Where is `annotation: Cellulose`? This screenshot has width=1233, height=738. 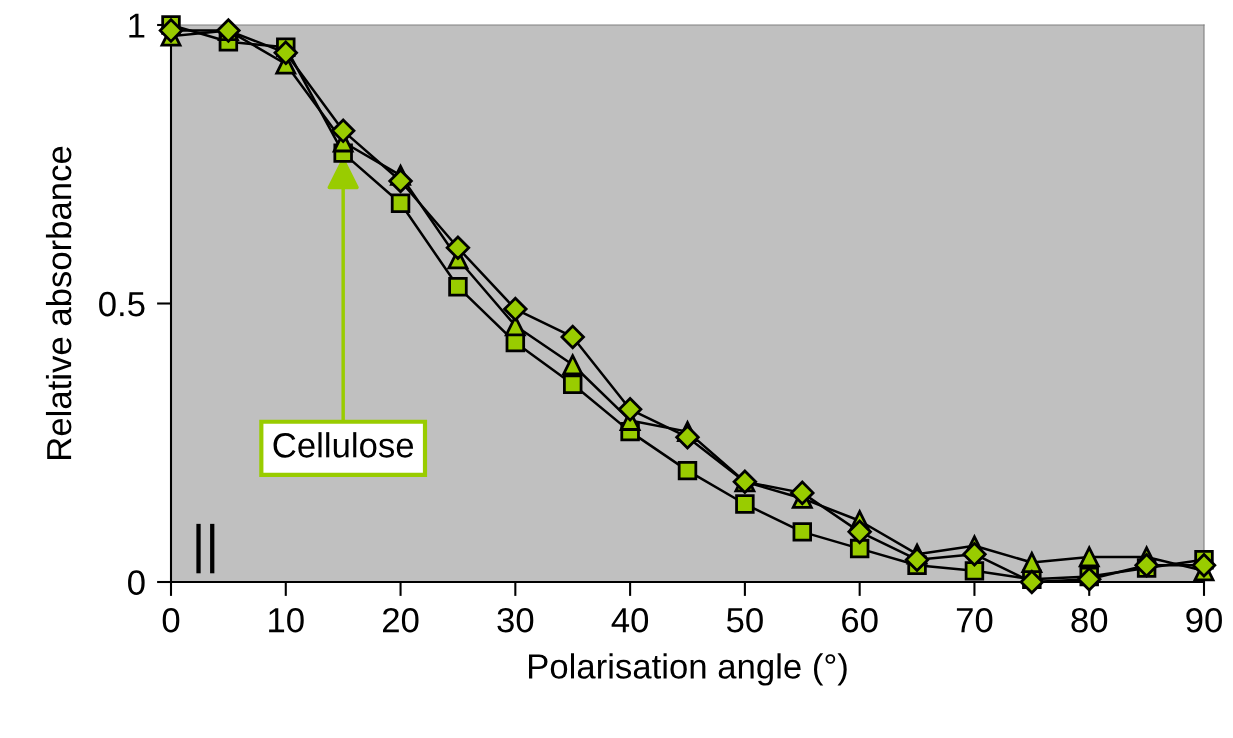 annotation: Cellulose is located at coordinates (343, 445).